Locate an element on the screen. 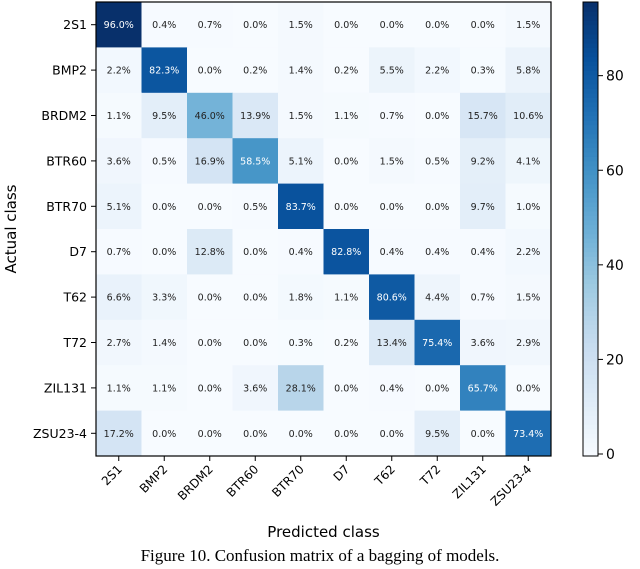 This screenshot has height=569, width=640. cell-value-label: 4.4% is located at coordinates (437, 298).